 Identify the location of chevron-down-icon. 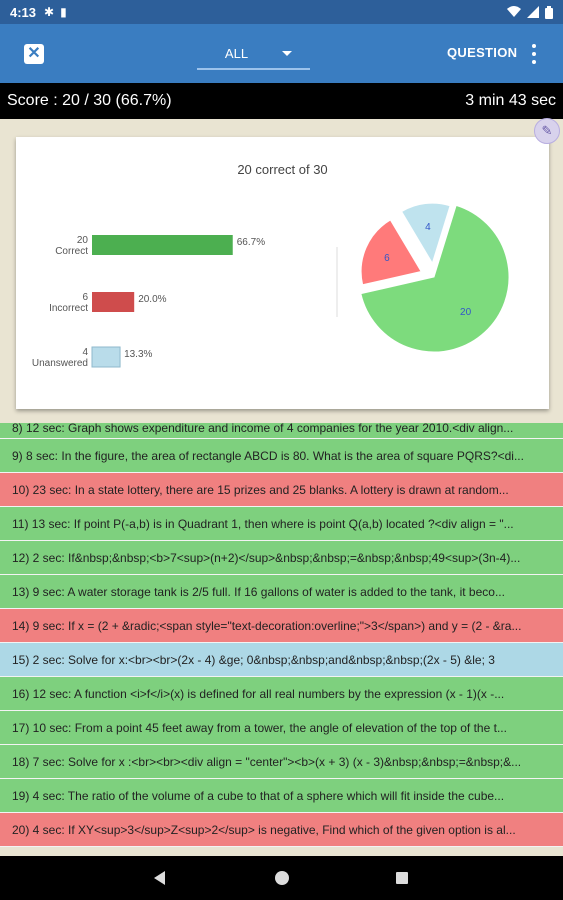
(287, 53).